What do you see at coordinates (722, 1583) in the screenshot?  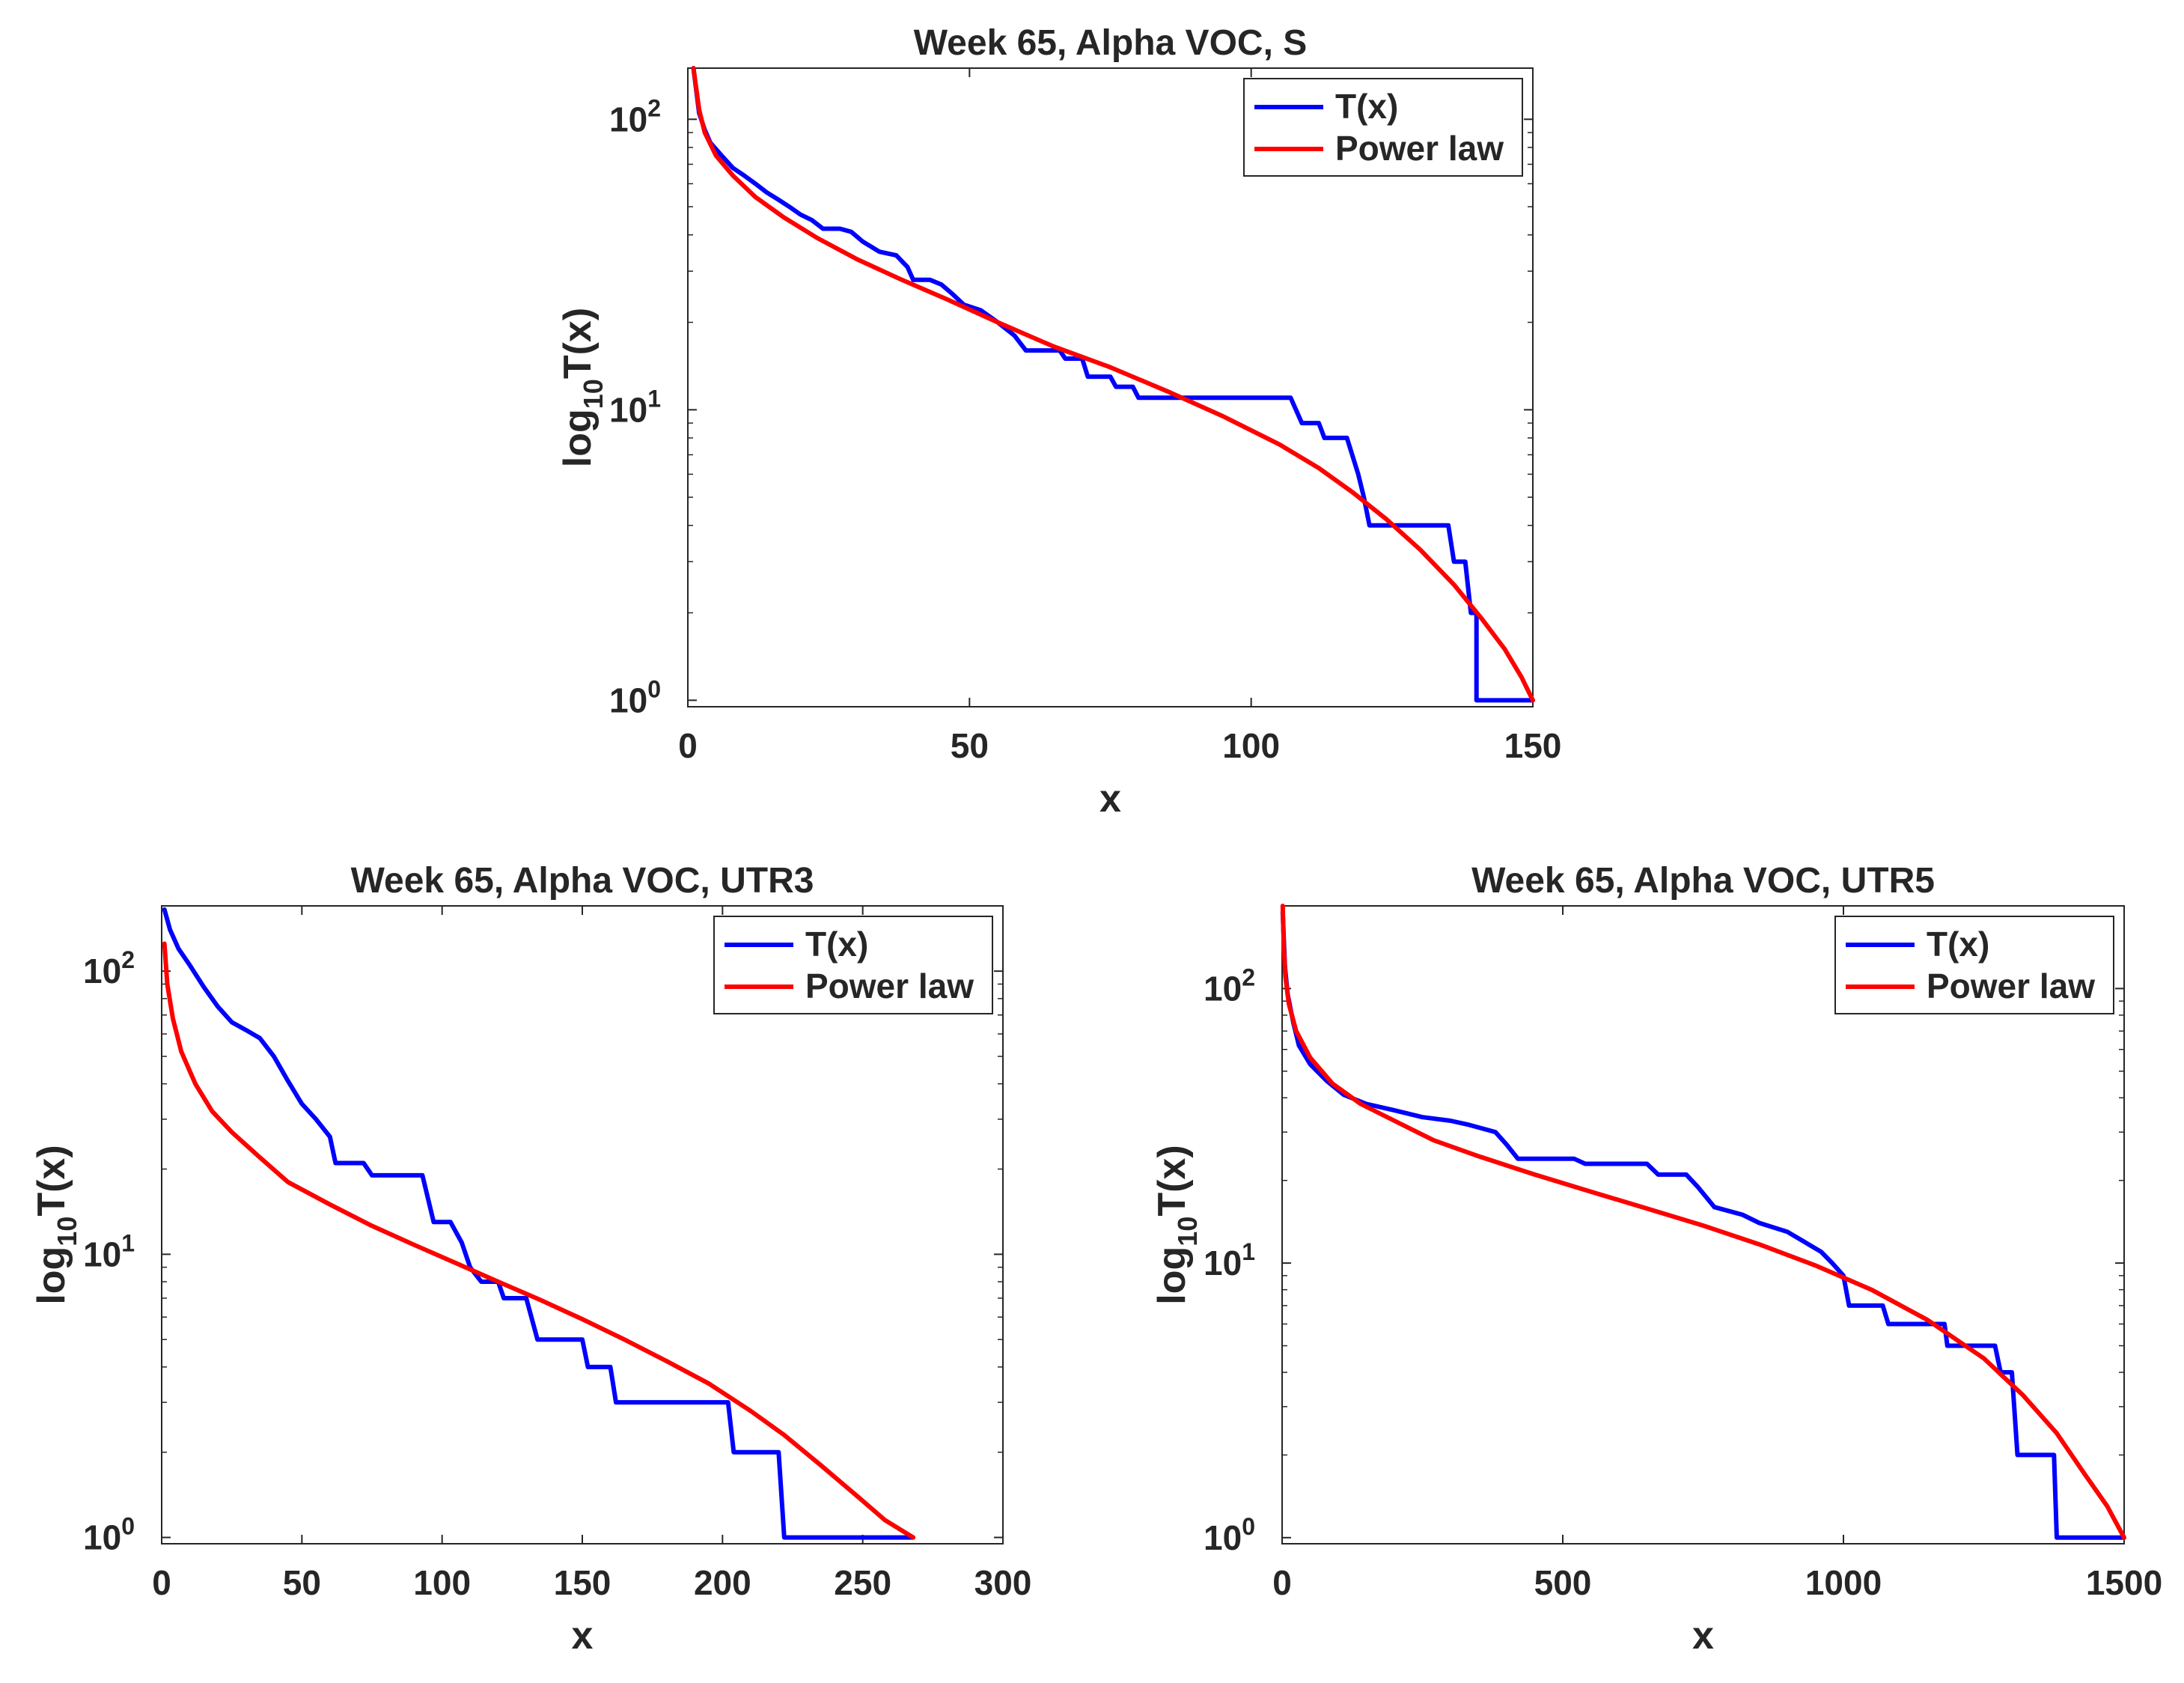 I see `x-tick-label: 200` at bounding box center [722, 1583].